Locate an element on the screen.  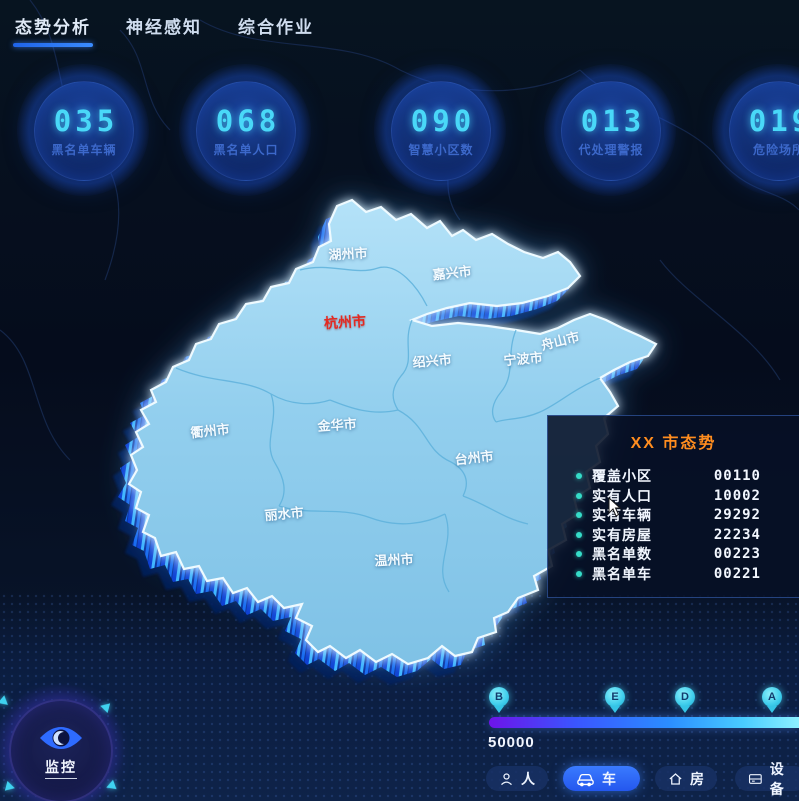
stat-core: 090 智慧小区数 is located at coordinates (441, 131).